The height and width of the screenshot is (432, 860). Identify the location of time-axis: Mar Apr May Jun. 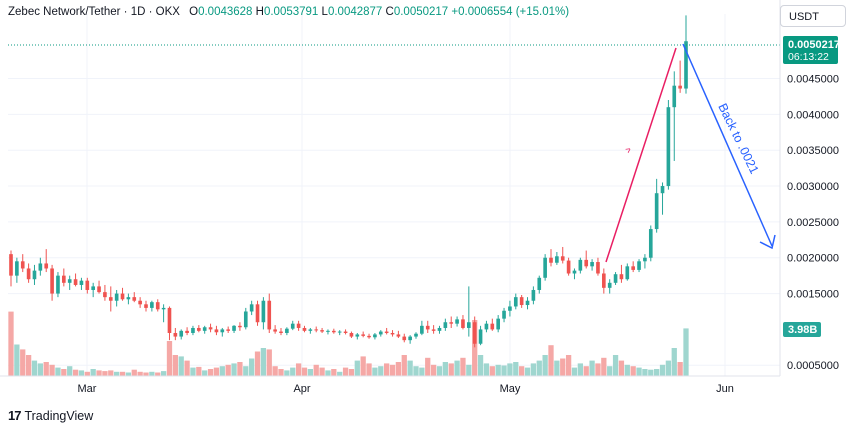
(390, 385).